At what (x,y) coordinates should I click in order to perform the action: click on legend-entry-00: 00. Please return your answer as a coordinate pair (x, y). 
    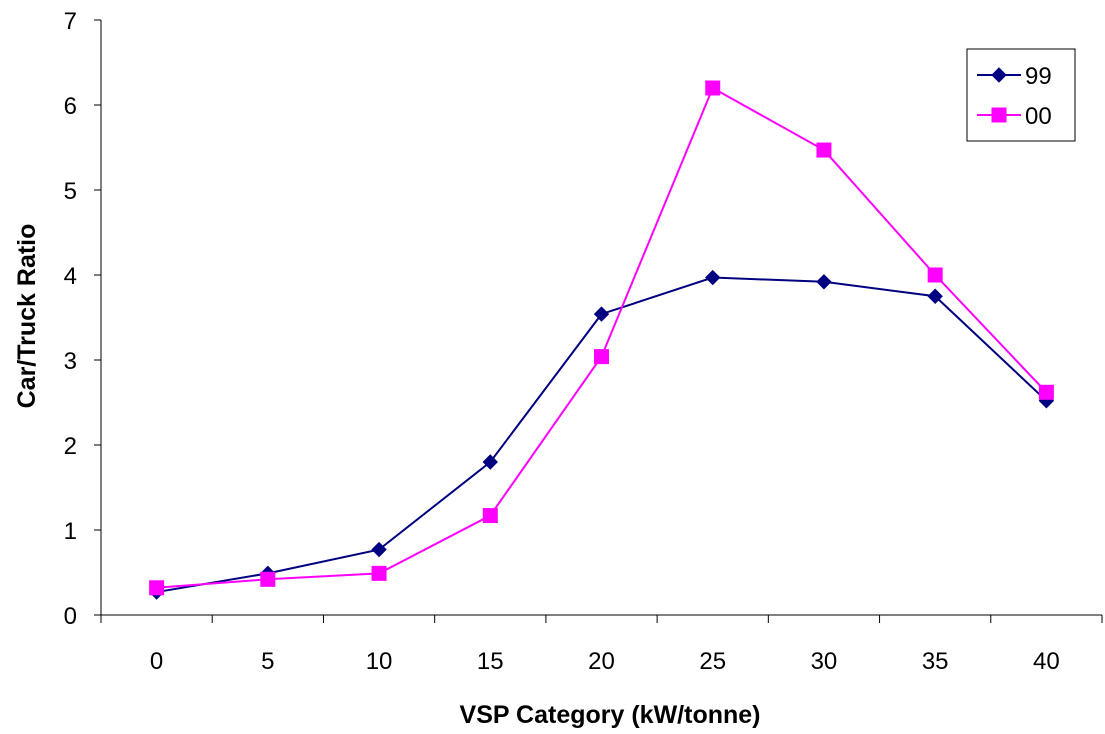
    Looking at the image, I should click on (1014, 116).